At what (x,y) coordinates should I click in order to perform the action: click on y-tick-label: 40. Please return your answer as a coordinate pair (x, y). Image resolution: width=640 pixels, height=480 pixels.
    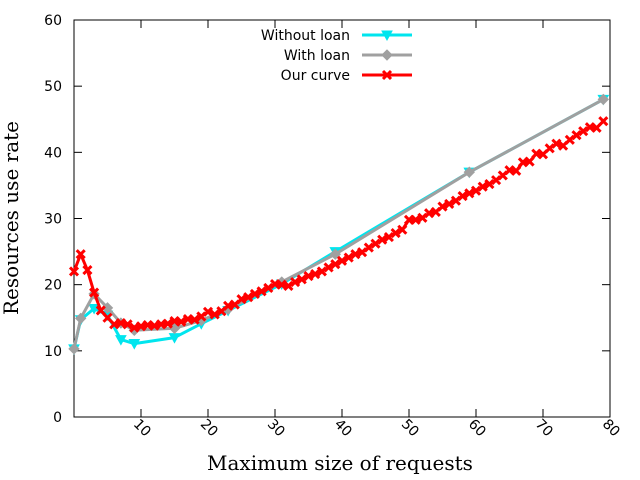
    Looking at the image, I should click on (53, 153).